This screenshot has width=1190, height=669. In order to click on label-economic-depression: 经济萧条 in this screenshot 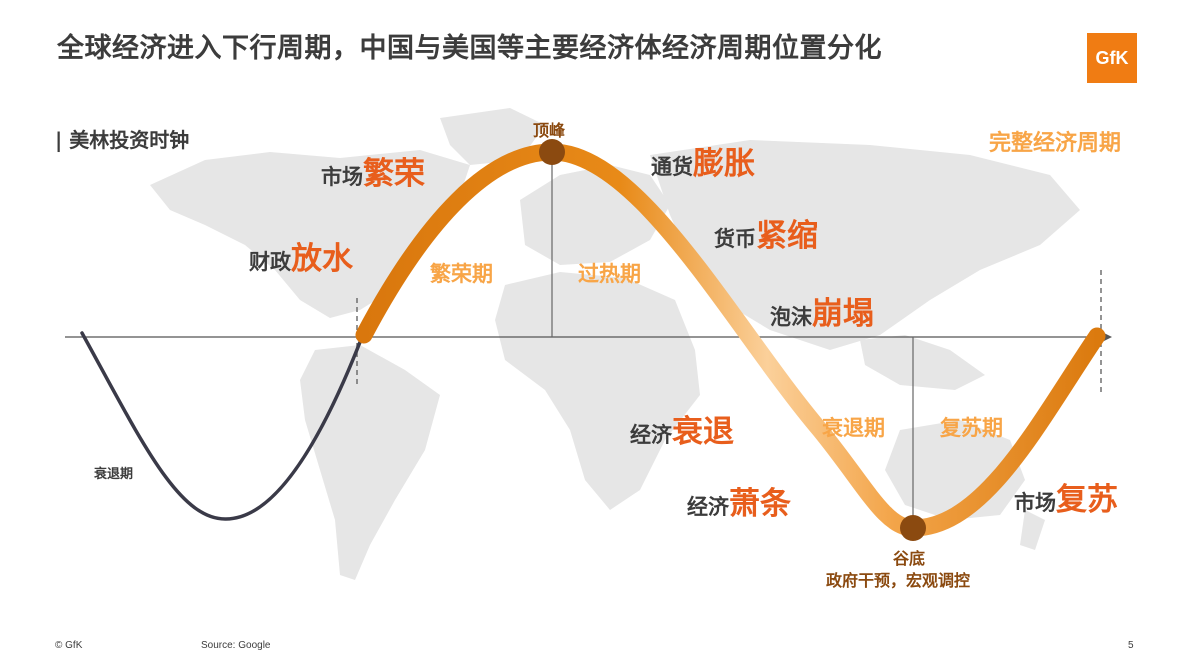, I will do `click(739, 500)`.